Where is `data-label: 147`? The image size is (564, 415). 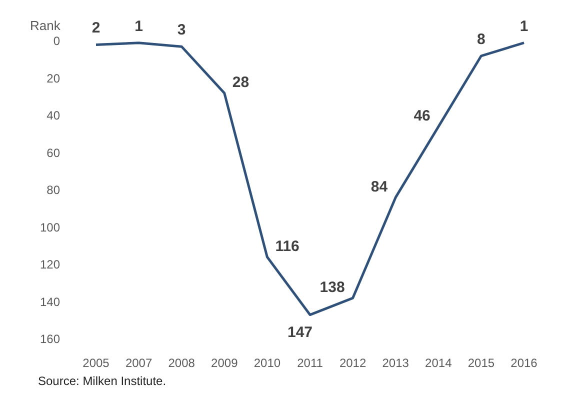
data-label: 147 is located at coordinates (300, 332).